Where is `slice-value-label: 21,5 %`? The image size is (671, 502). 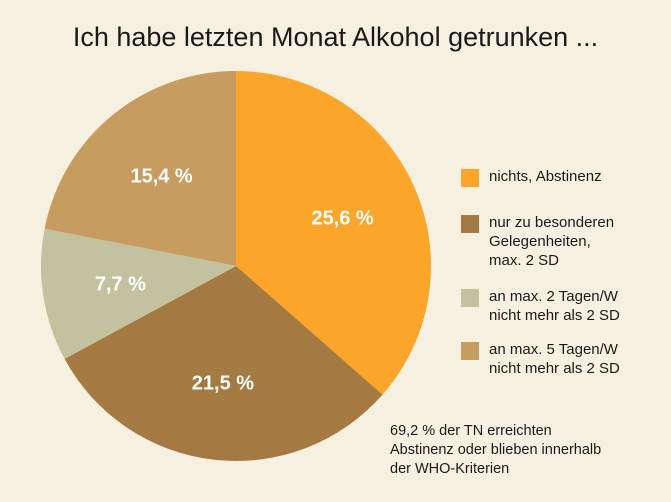
slice-value-label: 21,5 % is located at coordinates (223, 383).